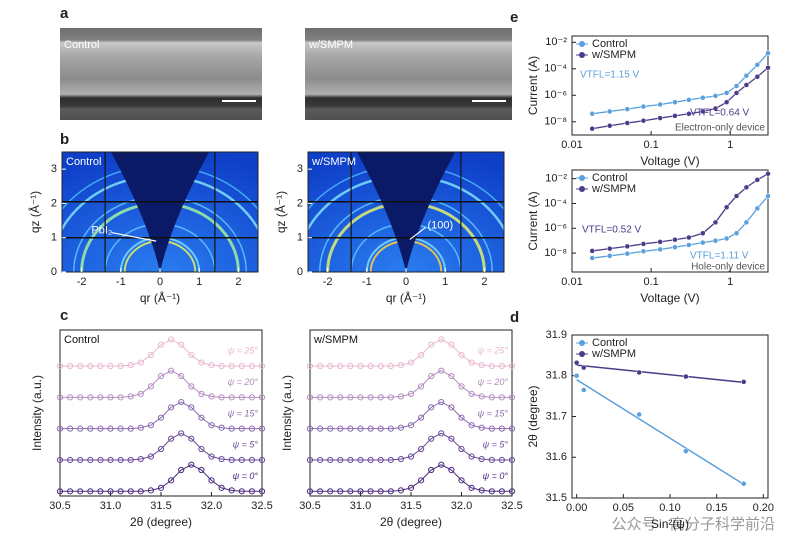 Image resolution: width=785 pixels, height=557 pixels. Describe the element at coordinates (514, 317) in the screenshot. I see `panel-label: d` at that location.